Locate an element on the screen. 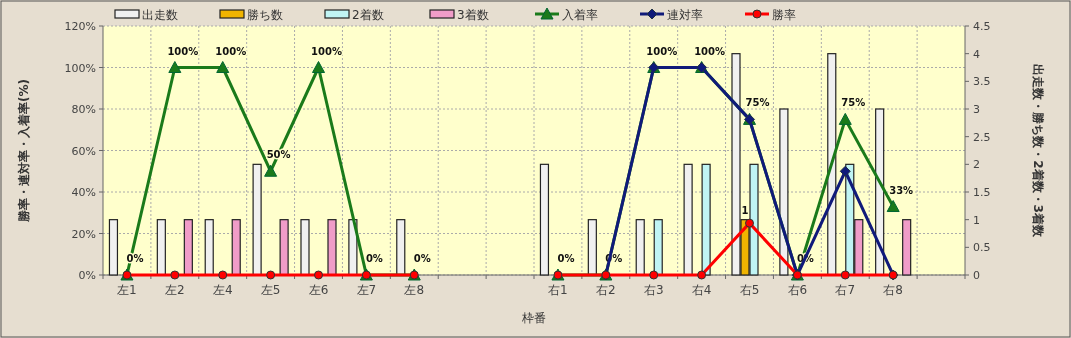 The height and width of the screenshot is (338, 1071). x-tick-label: 左1 is located at coordinates (127, 290).